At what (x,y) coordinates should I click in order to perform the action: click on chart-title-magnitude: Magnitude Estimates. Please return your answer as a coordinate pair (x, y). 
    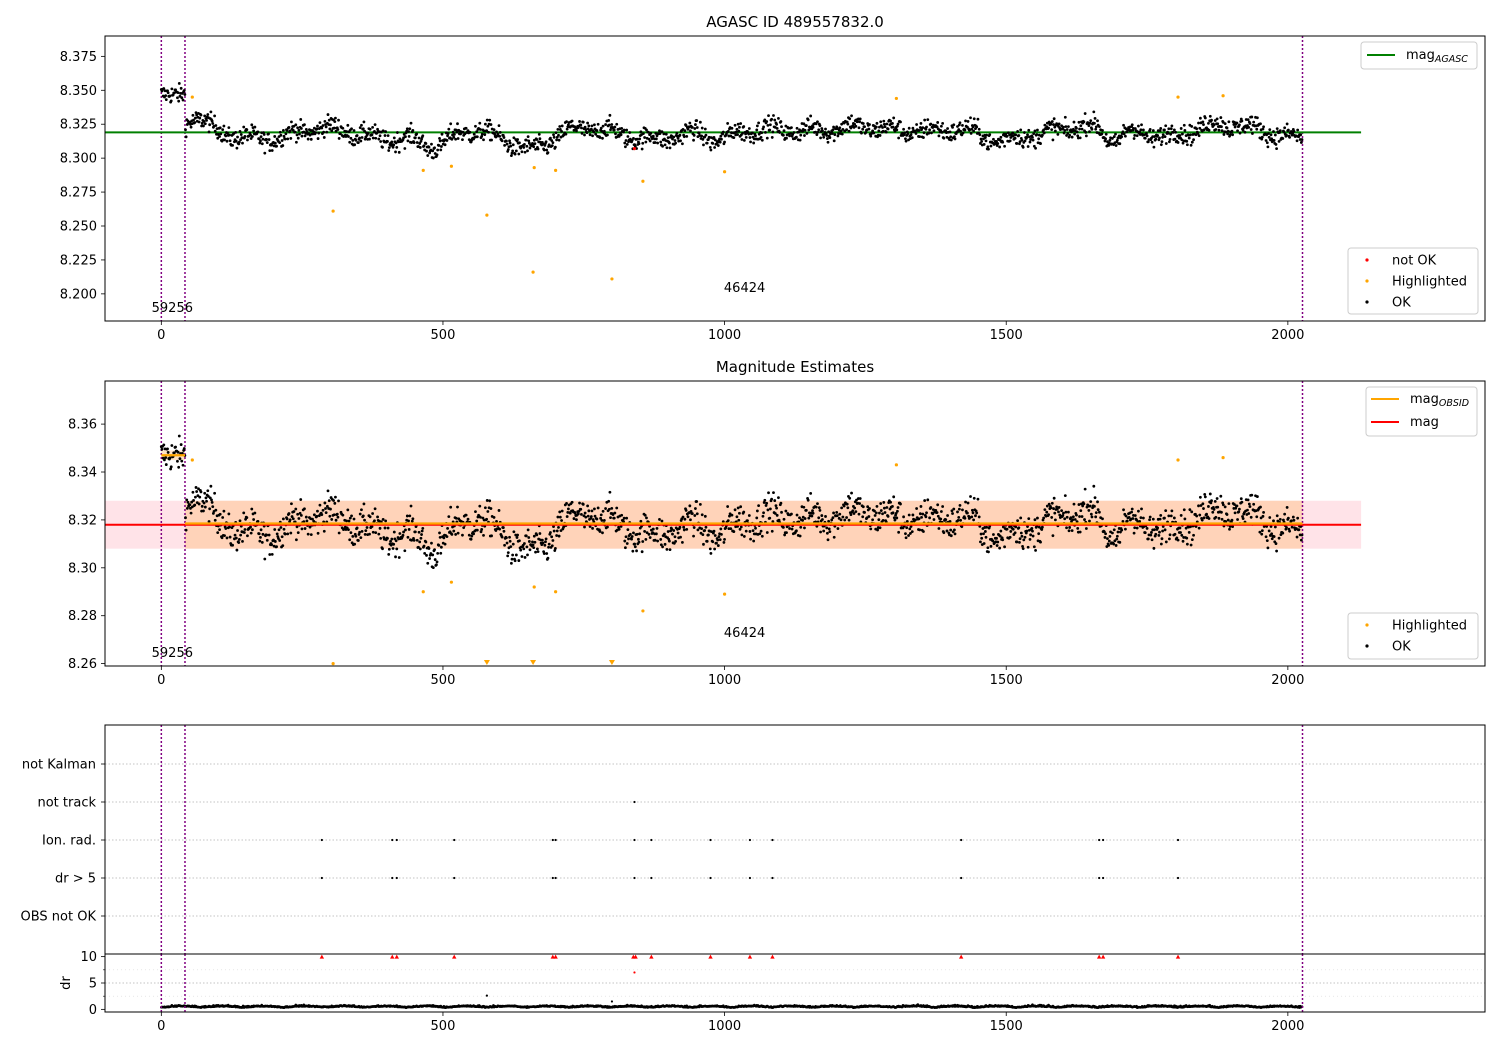
    Looking at the image, I should click on (795, 367).